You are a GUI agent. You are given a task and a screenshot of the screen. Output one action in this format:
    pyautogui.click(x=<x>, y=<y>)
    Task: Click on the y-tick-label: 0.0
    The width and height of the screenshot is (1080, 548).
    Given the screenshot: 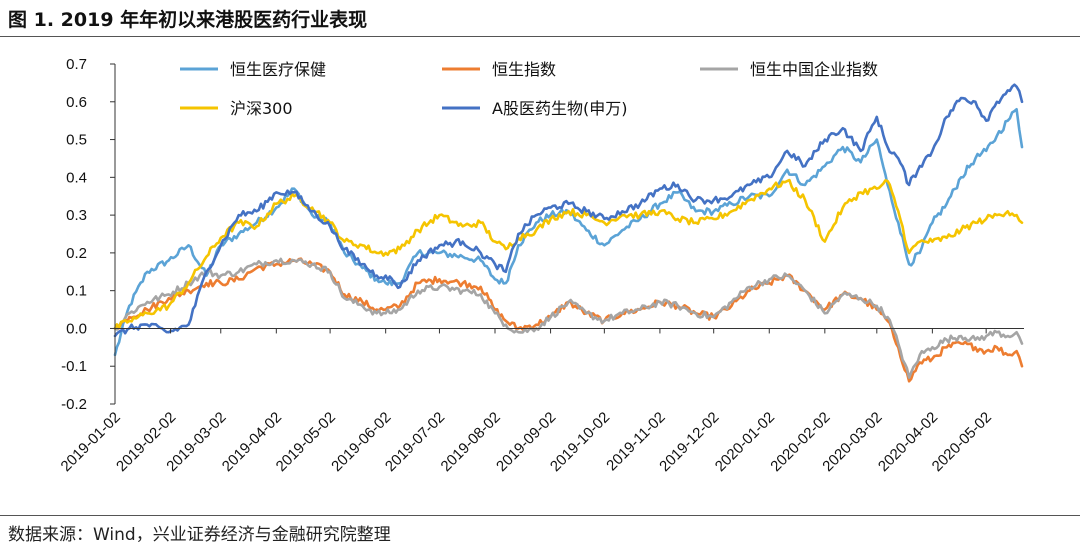 What is the action you would take?
    pyautogui.click(x=76, y=328)
    